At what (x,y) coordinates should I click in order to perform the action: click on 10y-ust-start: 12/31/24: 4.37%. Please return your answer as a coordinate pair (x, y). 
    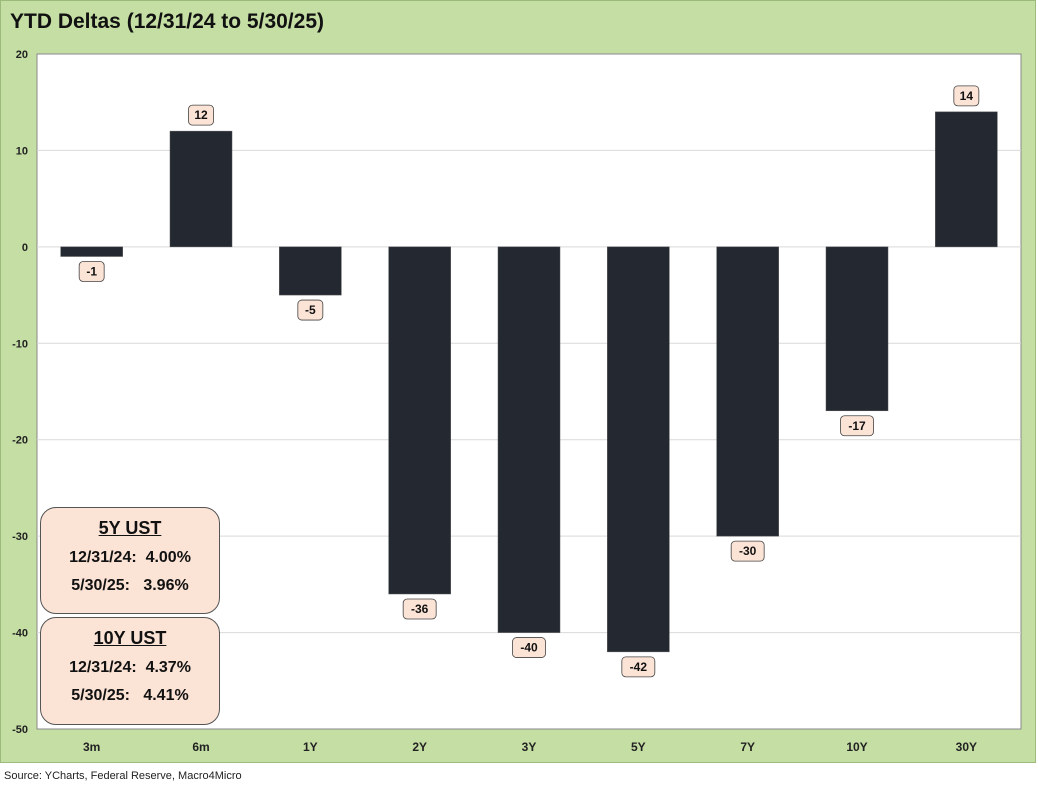
    Looking at the image, I should click on (130, 667).